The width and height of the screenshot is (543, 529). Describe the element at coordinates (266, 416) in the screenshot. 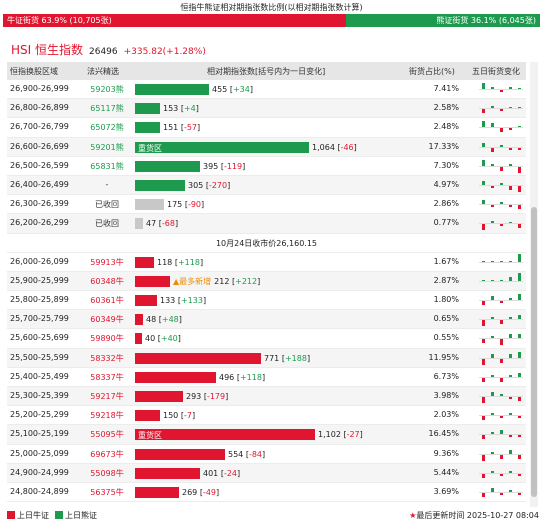

I see `table-row: 25,200-25,299 59218牛 150 [-7] 2.03%` at that location.